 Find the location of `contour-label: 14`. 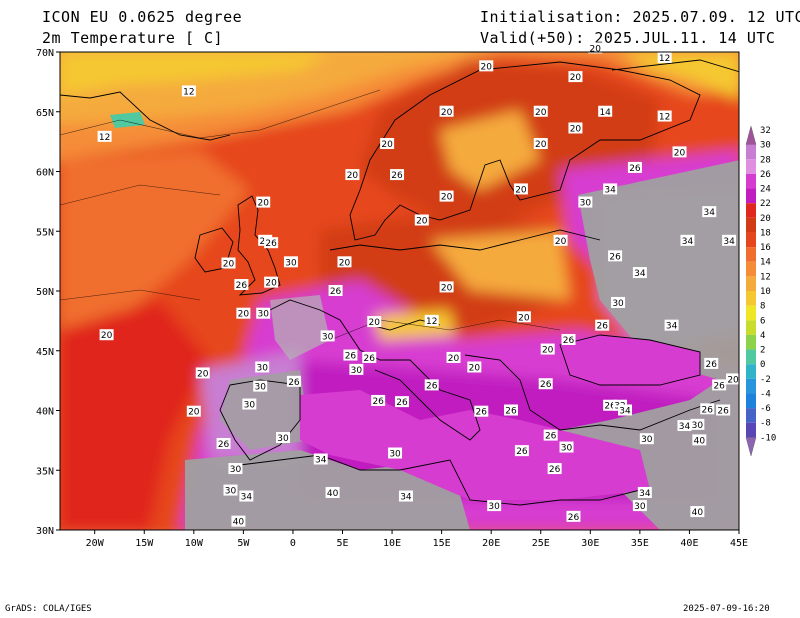

contour-label: 14 is located at coordinates (605, 111).